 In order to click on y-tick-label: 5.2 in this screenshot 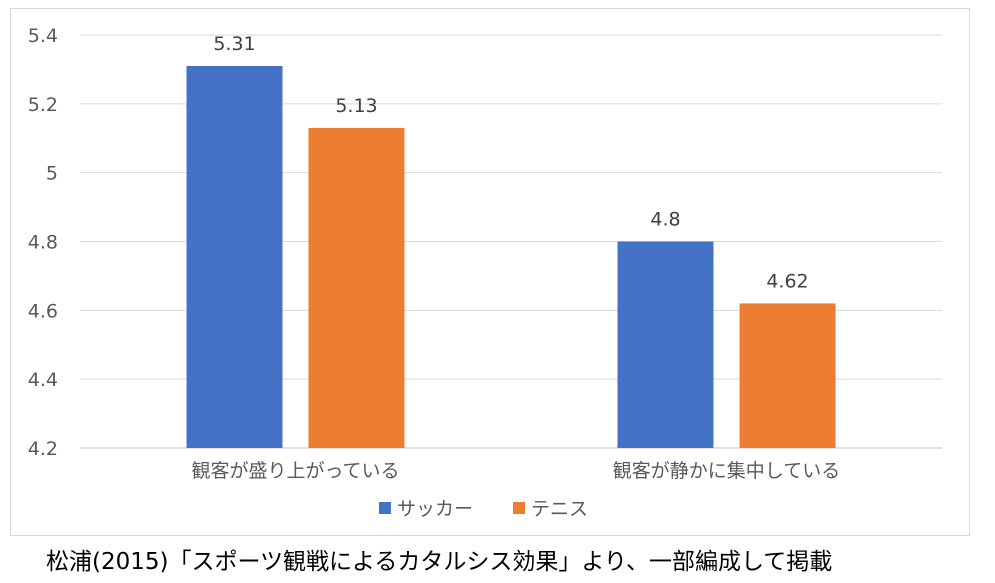, I will do `click(43, 105)`.